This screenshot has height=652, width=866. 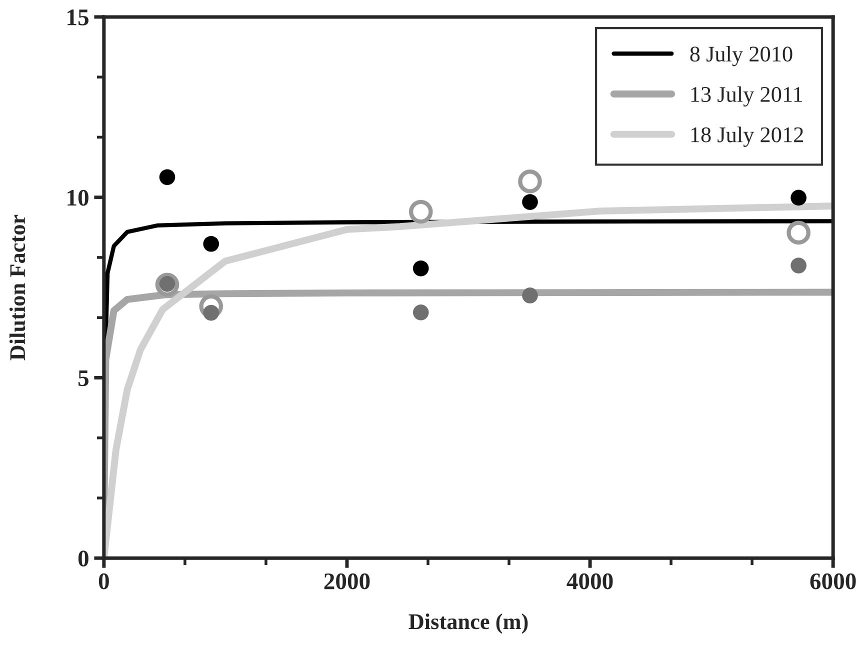 I want to click on y-tick-label: 0, so click(x=83, y=558).